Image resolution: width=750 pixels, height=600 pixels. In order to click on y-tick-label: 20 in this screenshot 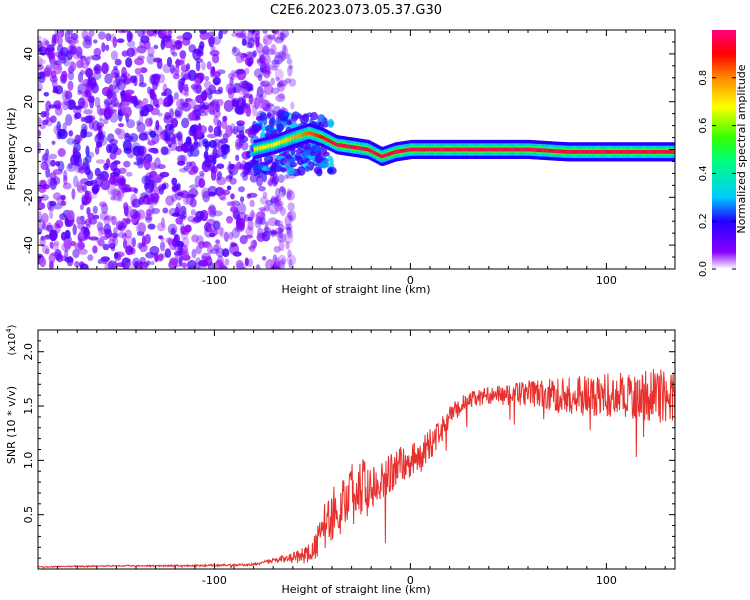, I will do `click(28, 102)`.